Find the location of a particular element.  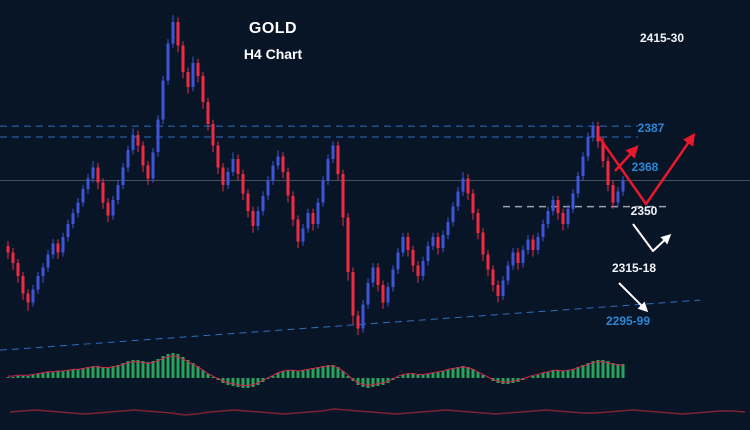

price-label-2295-99: 2295-99 is located at coordinates (628, 321).